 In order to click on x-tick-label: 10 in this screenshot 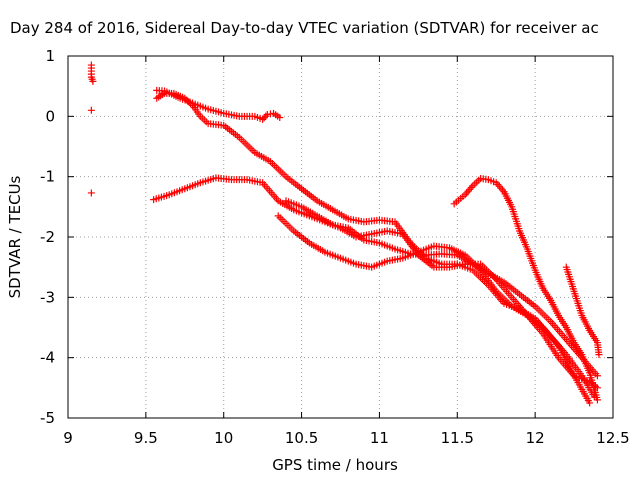, I will do `click(223, 438)`.